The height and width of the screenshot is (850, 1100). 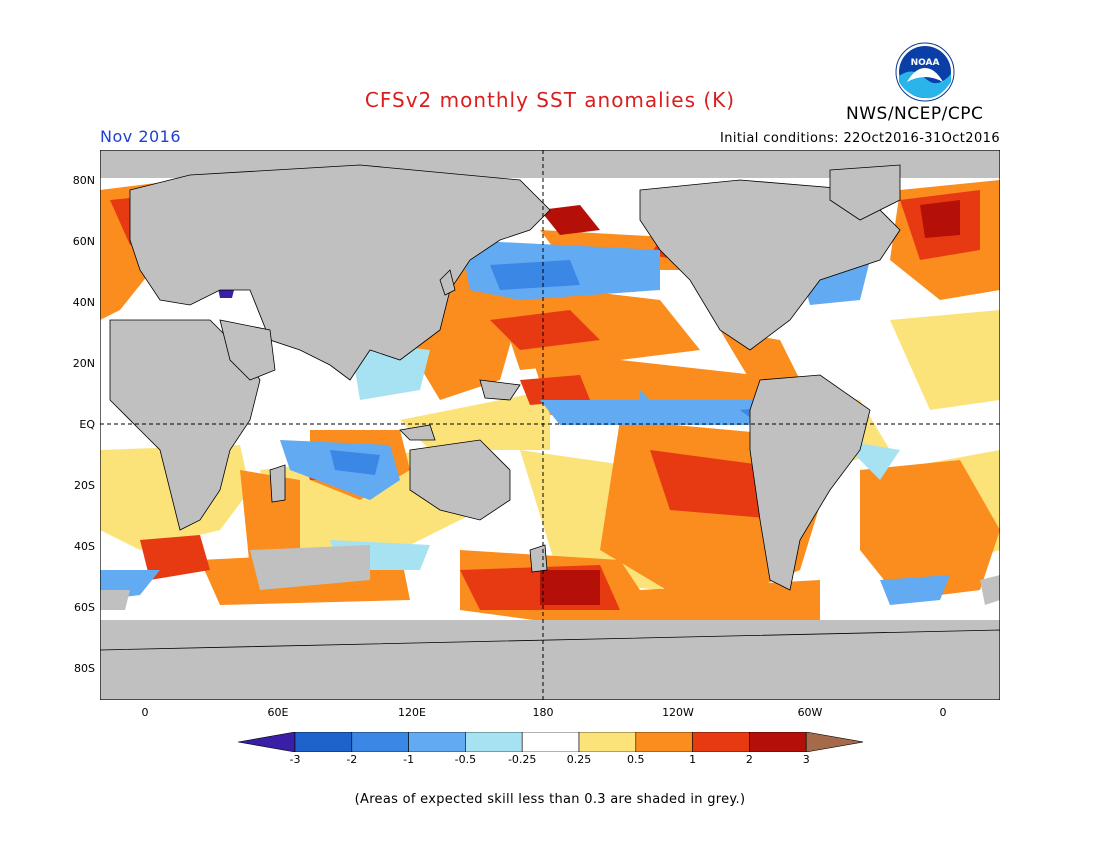 I want to click on forecast-month: Nov 2016, so click(x=141, y=136).